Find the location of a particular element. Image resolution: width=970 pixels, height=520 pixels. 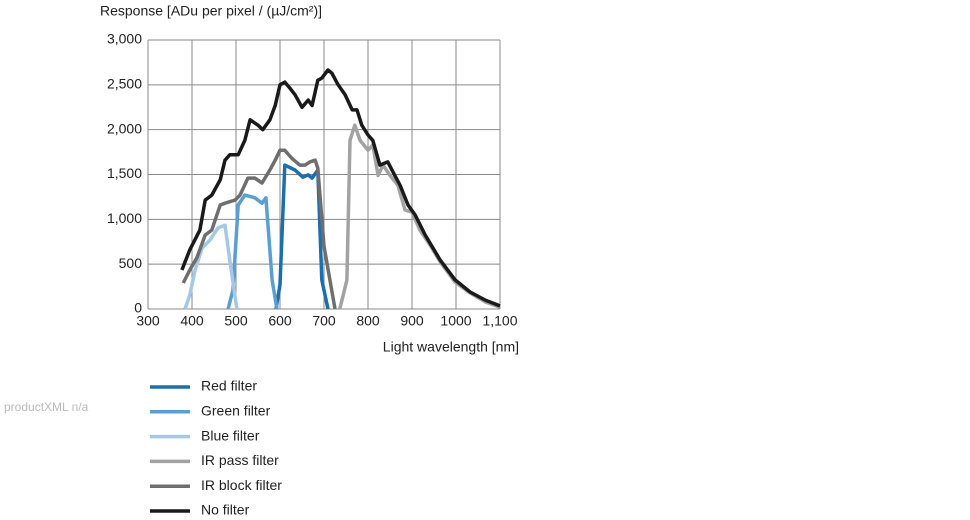

x-tick-label: 500 is located at coordinates (236, 321).